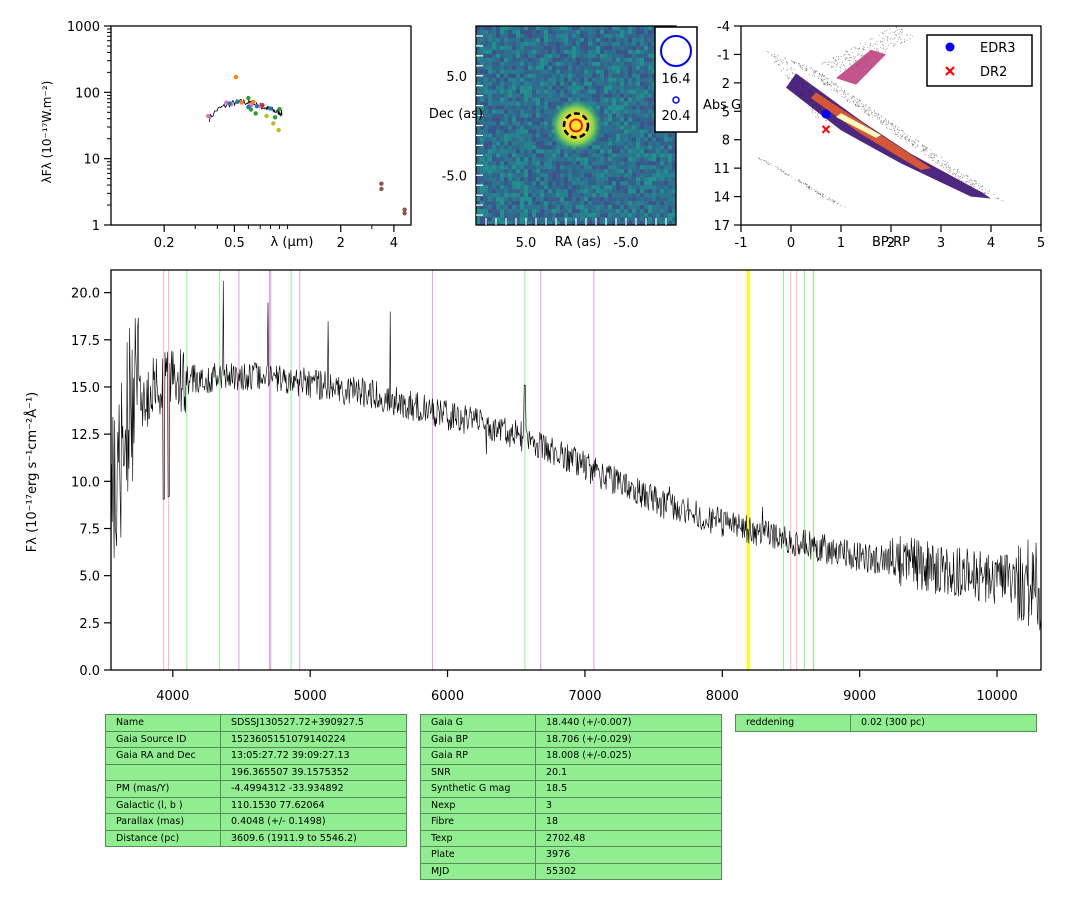 This screenshot has width=1065, height=902. What do you see at coordinates (253, 101) in the screenshot?
I see `sed-photometry-point` at bounding box center [253, 101].